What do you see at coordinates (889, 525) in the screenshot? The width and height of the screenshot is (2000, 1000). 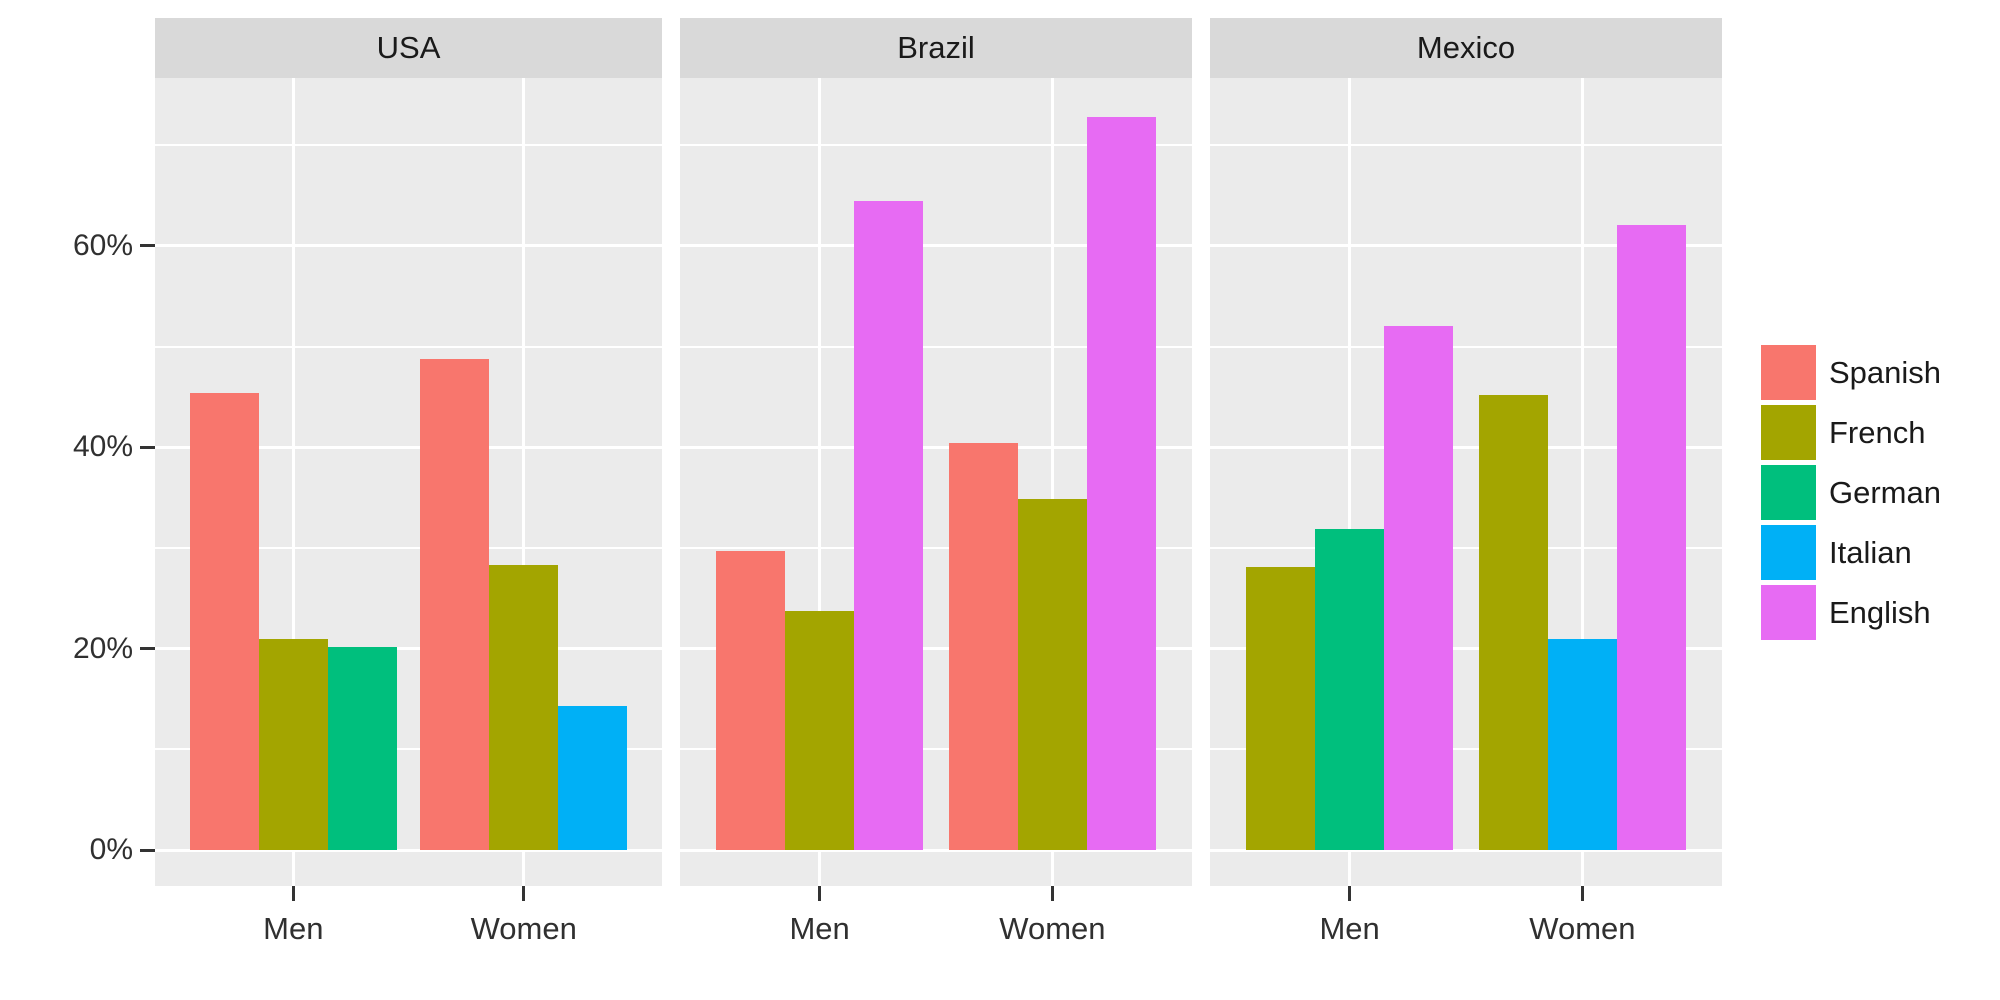 I see `bar-brazil-men-english` at bounding box center [889, 525].